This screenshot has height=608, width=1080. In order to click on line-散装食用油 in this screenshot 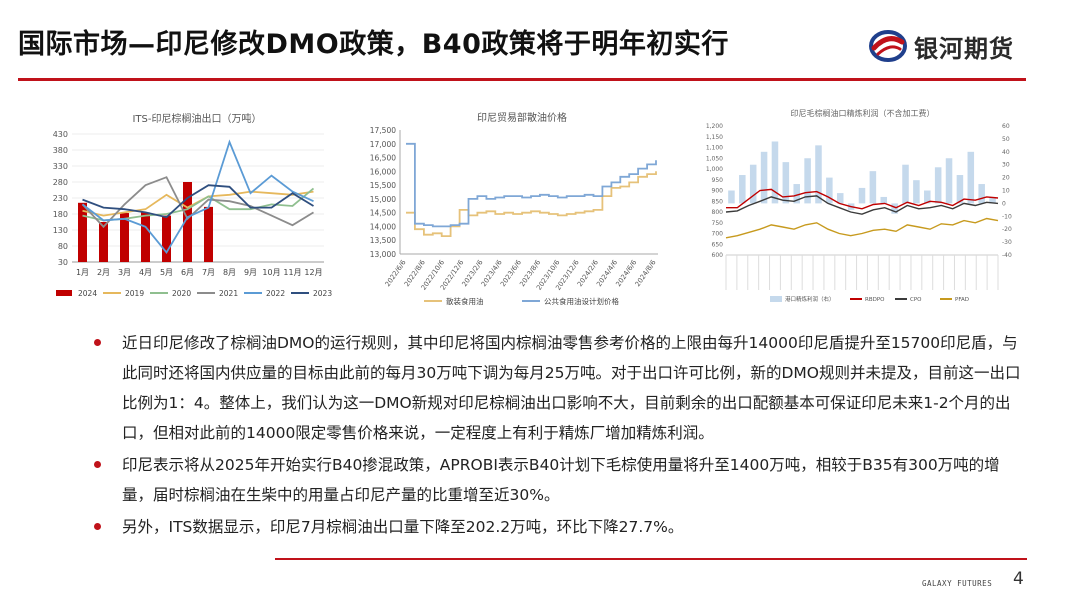, I will do `click(531, 204)`.